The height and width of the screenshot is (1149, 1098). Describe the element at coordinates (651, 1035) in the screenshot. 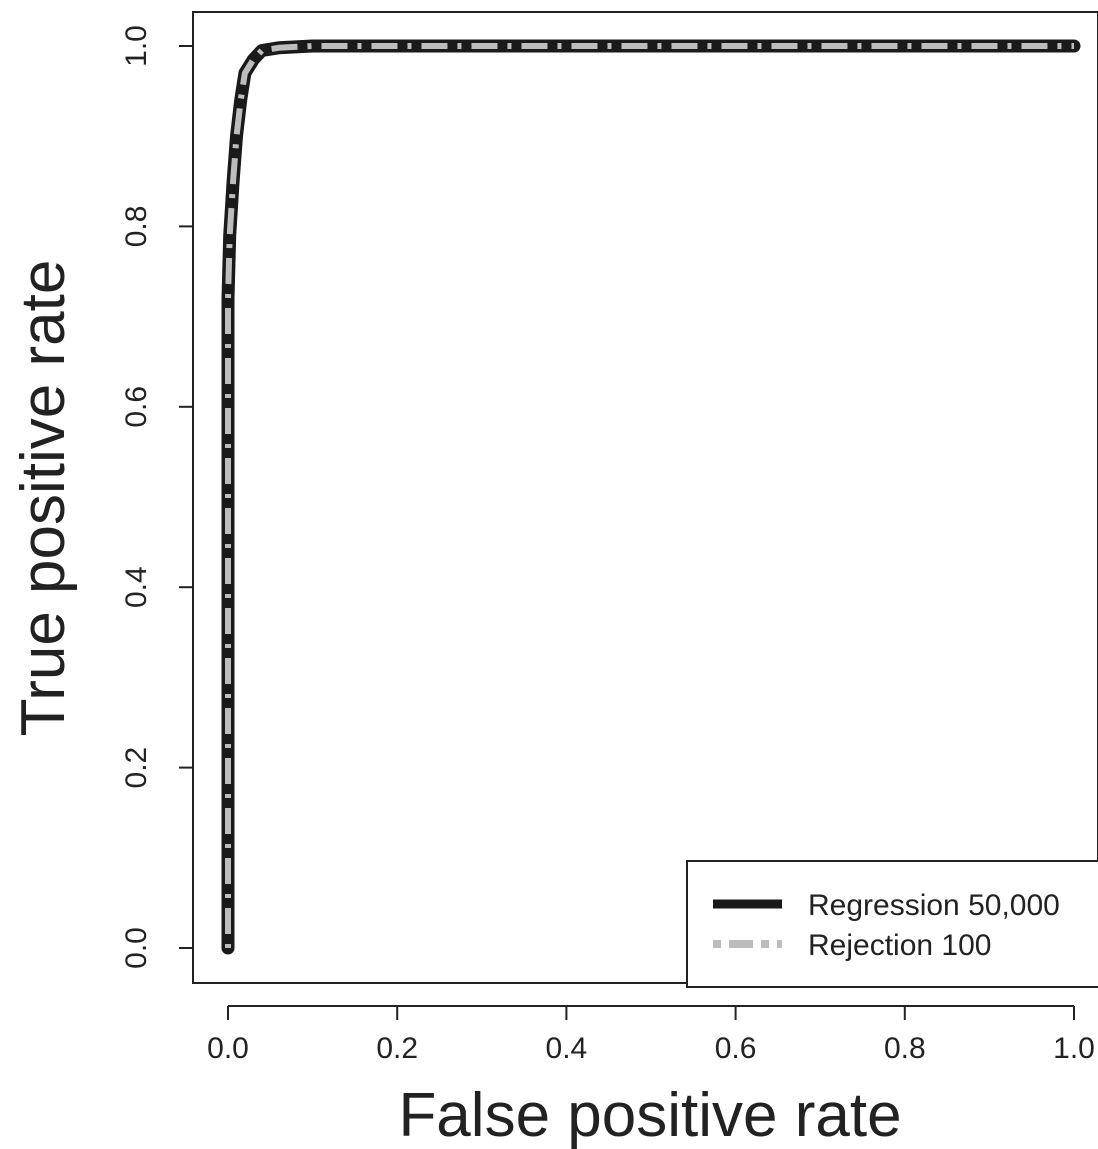

I see `x-axis: 0.0 0.2 0.4 0.6 0.8 1.0` at that location.